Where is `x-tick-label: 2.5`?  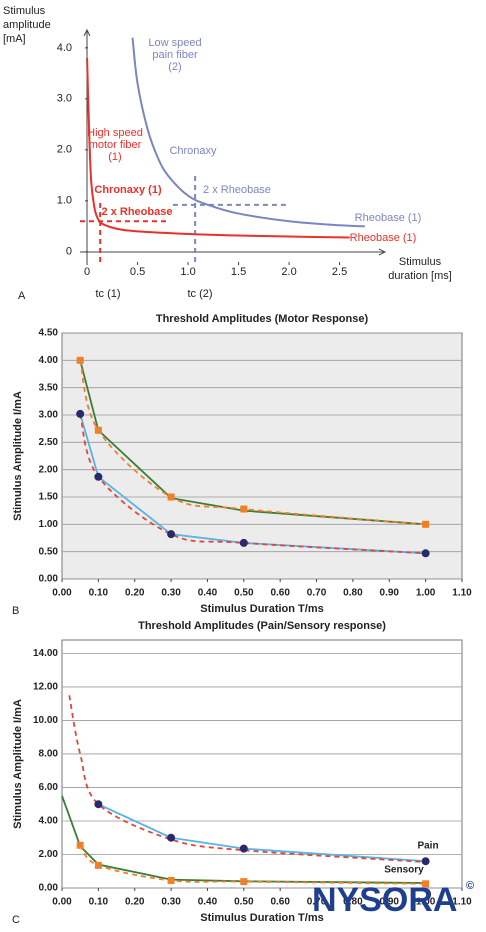 x-tick-label: 2.5 is located at coordinates (339, 272).